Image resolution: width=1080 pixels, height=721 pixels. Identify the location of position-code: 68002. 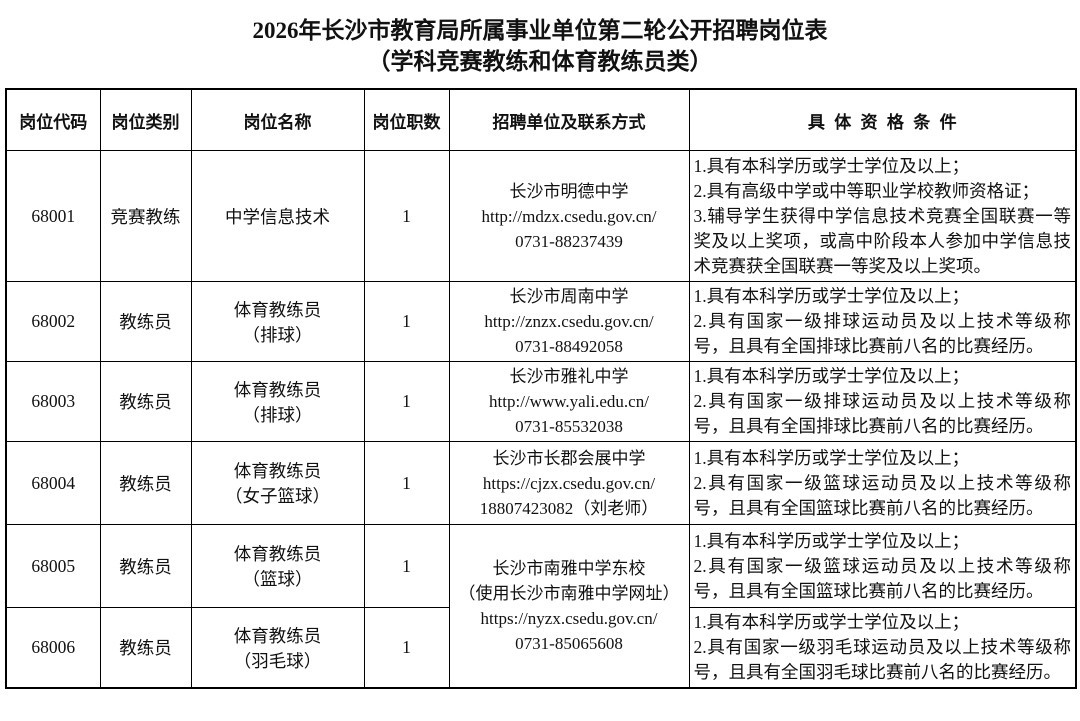
(53, 321).